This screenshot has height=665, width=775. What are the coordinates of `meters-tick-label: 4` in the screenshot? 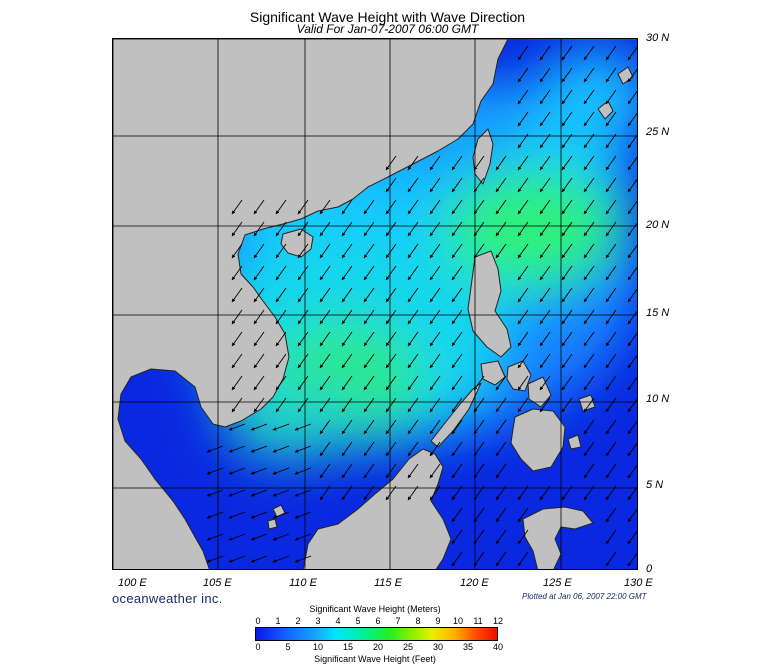 It's located at (338, 621).